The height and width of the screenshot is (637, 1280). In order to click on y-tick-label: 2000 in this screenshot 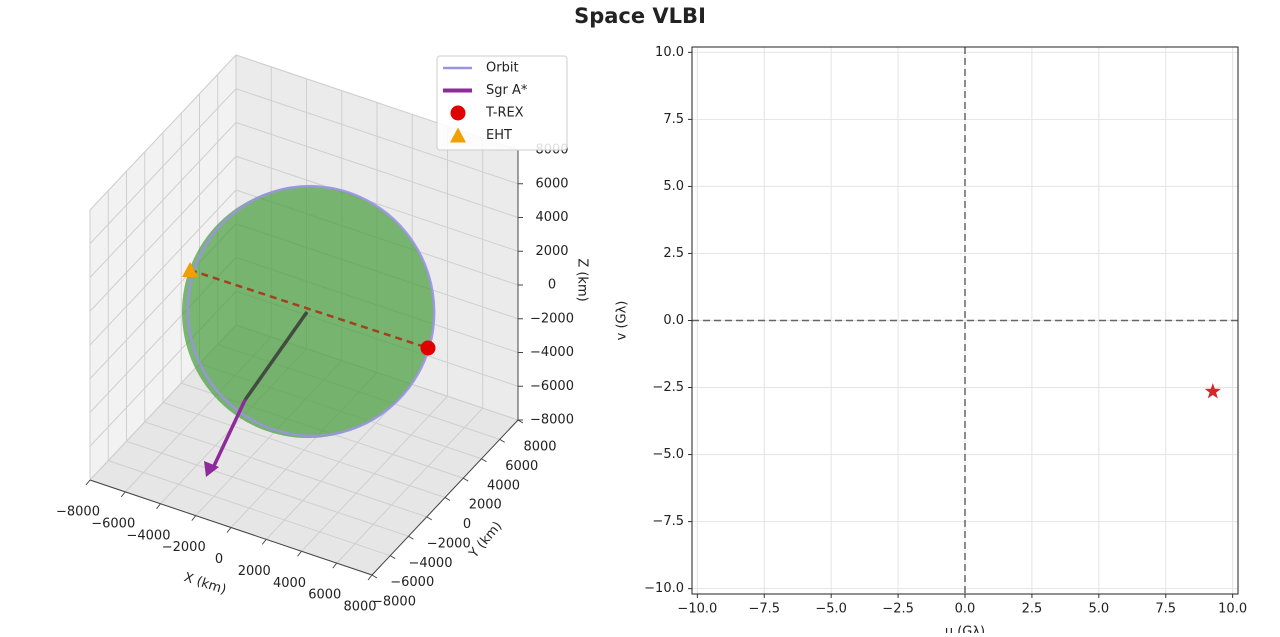, I will do `click(485, 505)`.